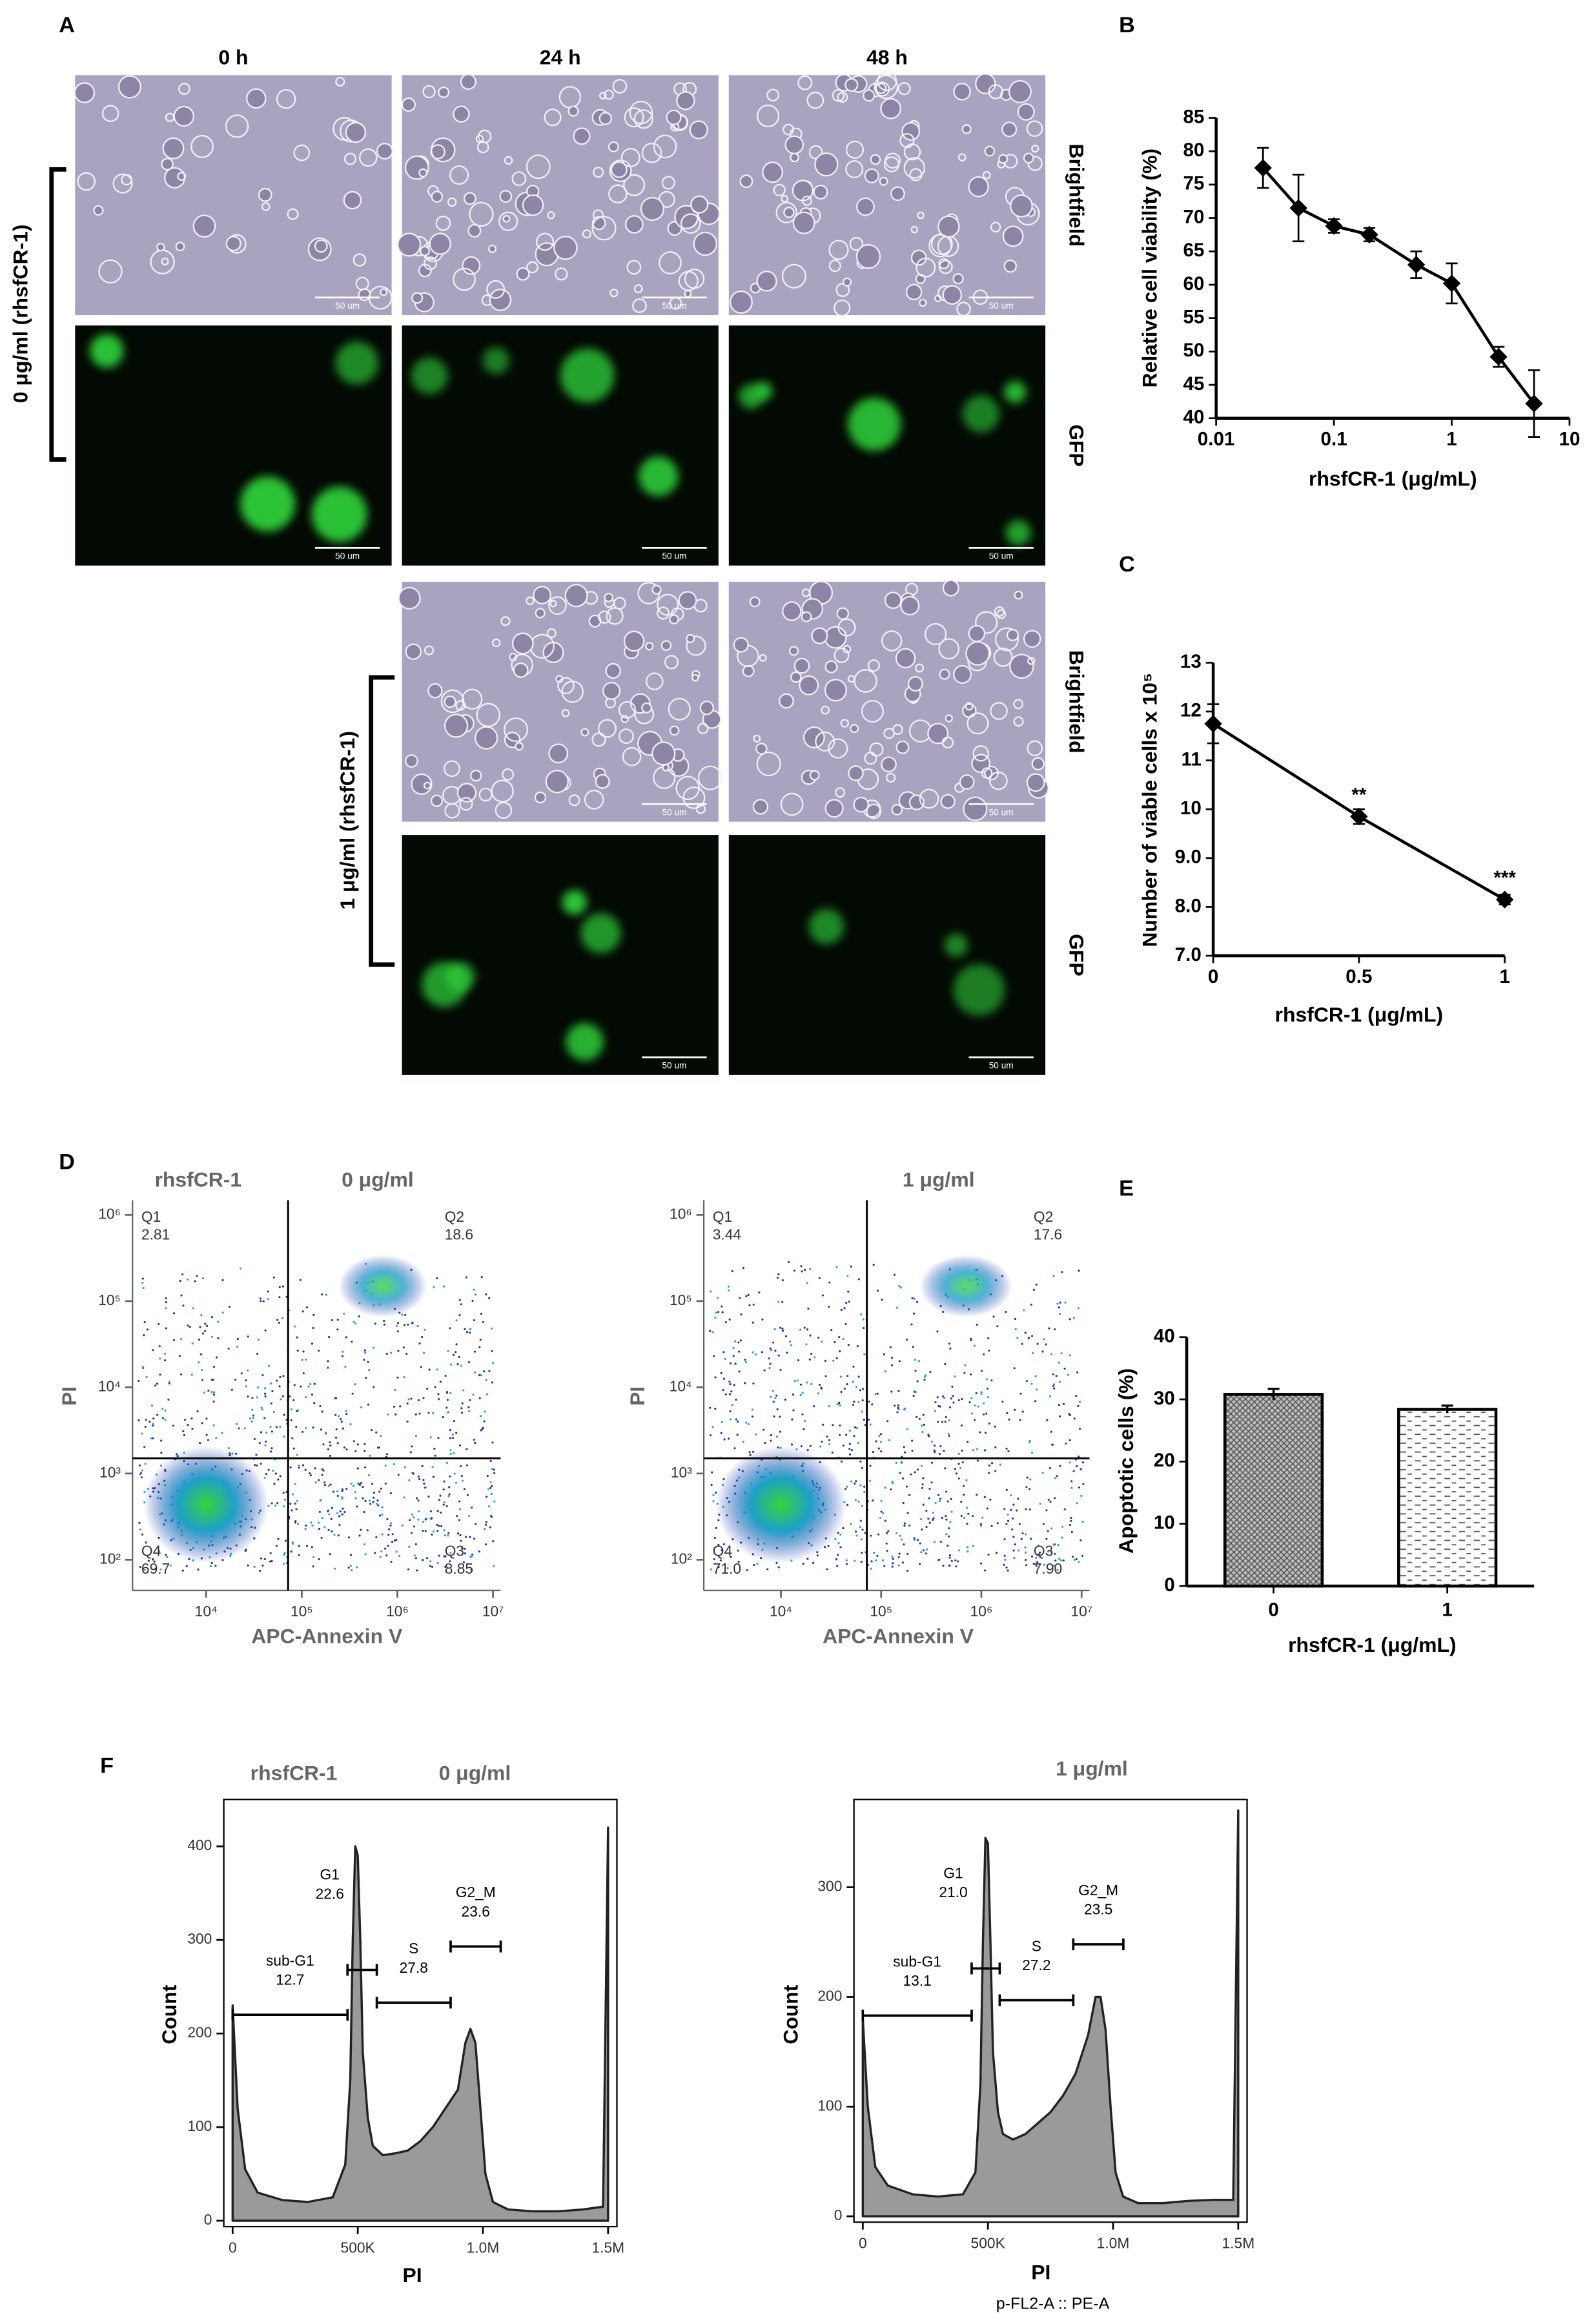 Image resolution: width=1596 pixels, height=2315 pixels. Describe the element at coordinates (1018, 533) in the screenshot. I see `gfp-signal` at that location.